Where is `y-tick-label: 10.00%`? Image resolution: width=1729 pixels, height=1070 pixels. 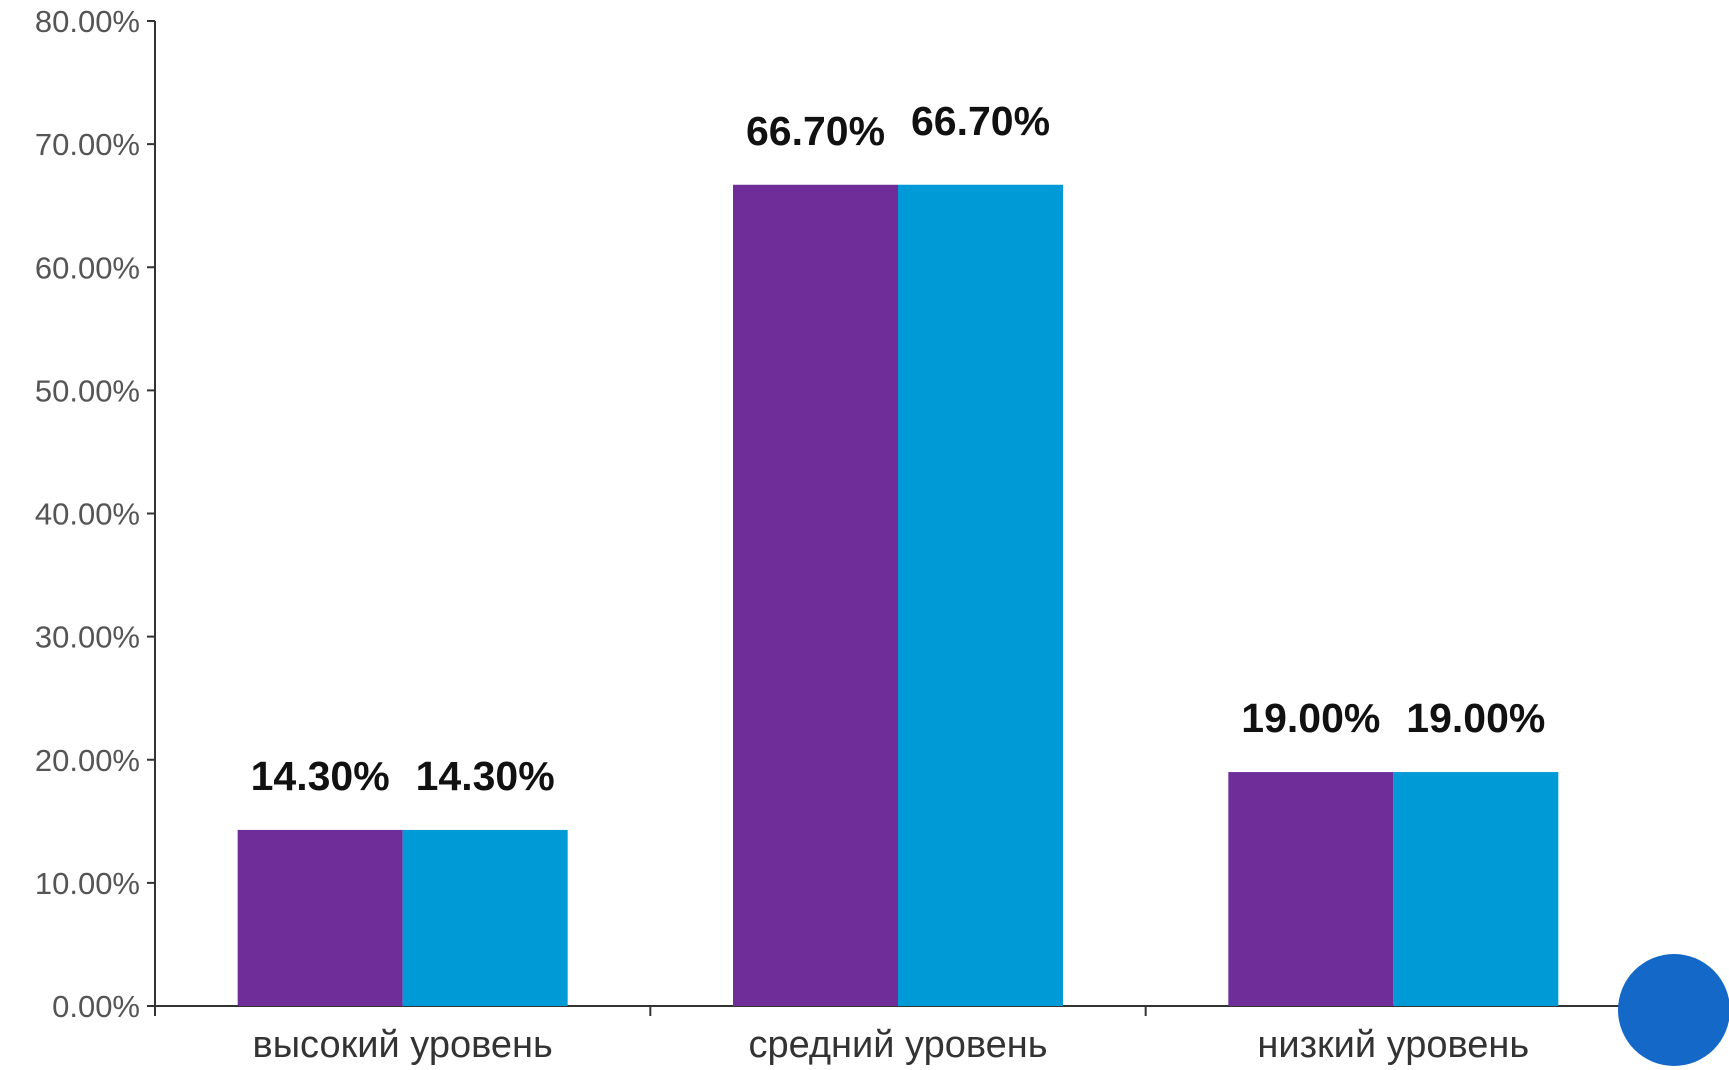
y-tick-label: 10.00% is located at coordinates (87, 883).